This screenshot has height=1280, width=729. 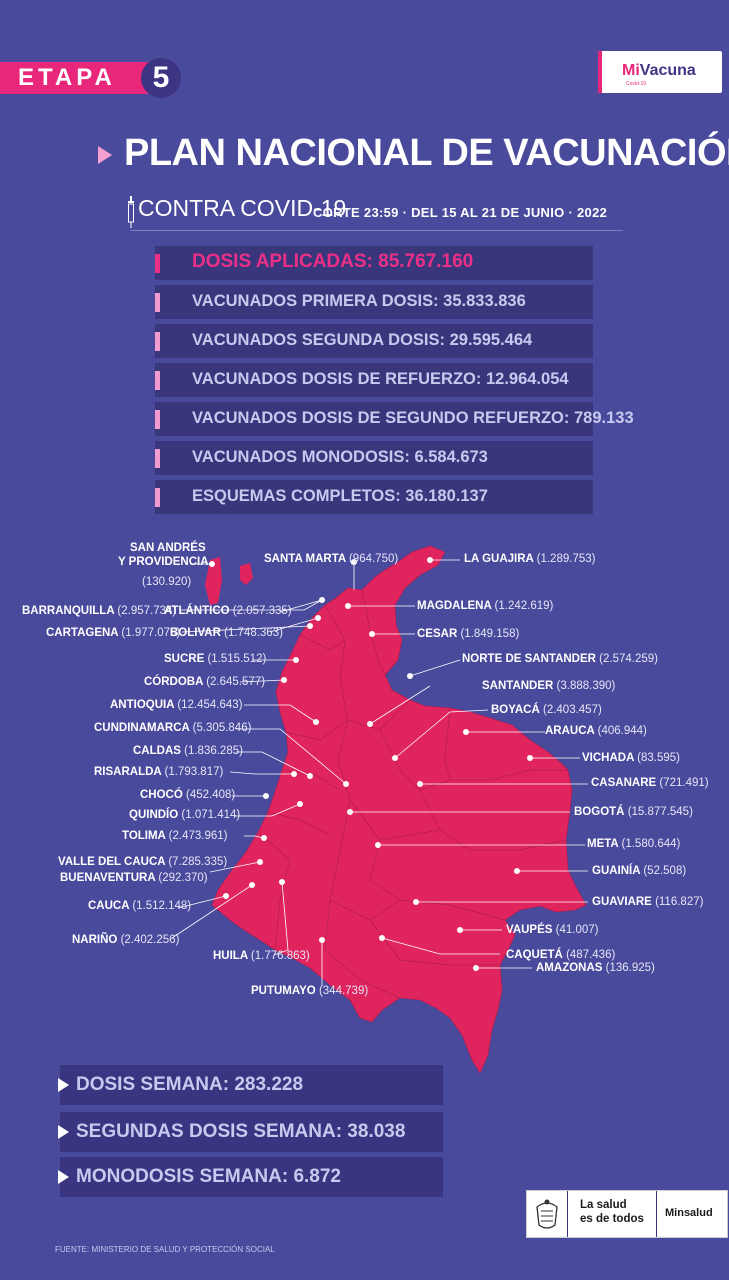 What do you see at coordinates (112, 862) in the screenshot?
I see `region-name: VALLE DEL CAUCA` at bounding box center [112, 862].